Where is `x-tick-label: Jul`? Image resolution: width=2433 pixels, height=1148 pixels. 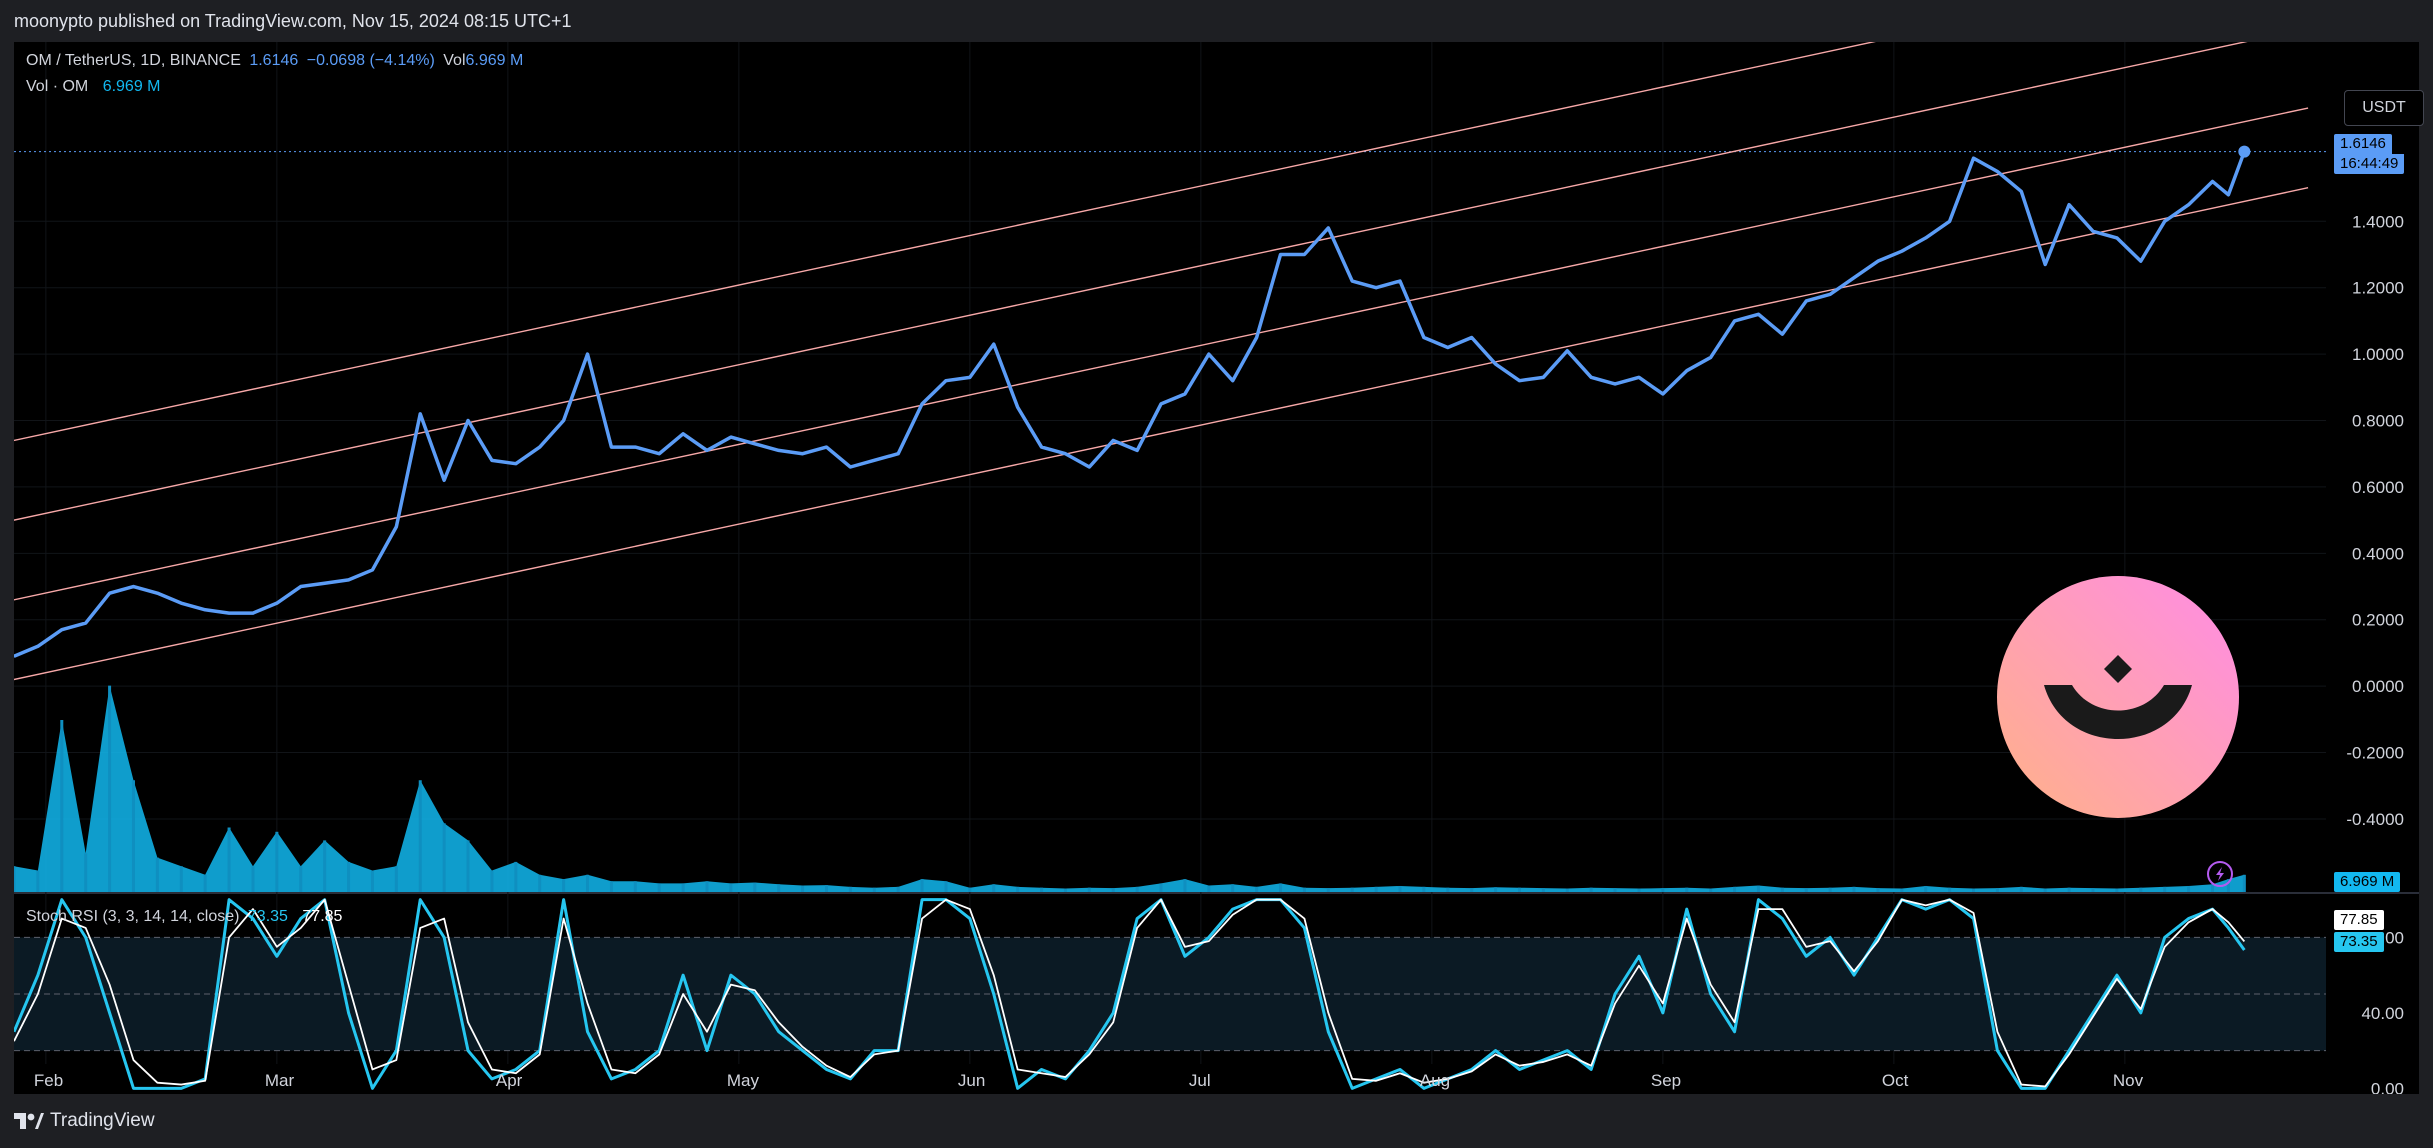 x-tick-label: Jul is located at coordinates (1200, 1080).